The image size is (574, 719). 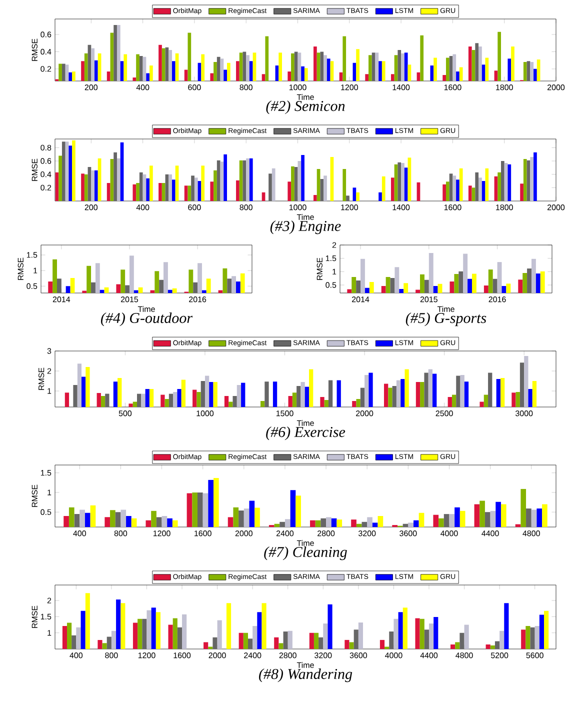 What do you see at coordinates (46, 147) in the screenshot?
I see `y-tick-label: 0.8` at bounding box center [46, 147].